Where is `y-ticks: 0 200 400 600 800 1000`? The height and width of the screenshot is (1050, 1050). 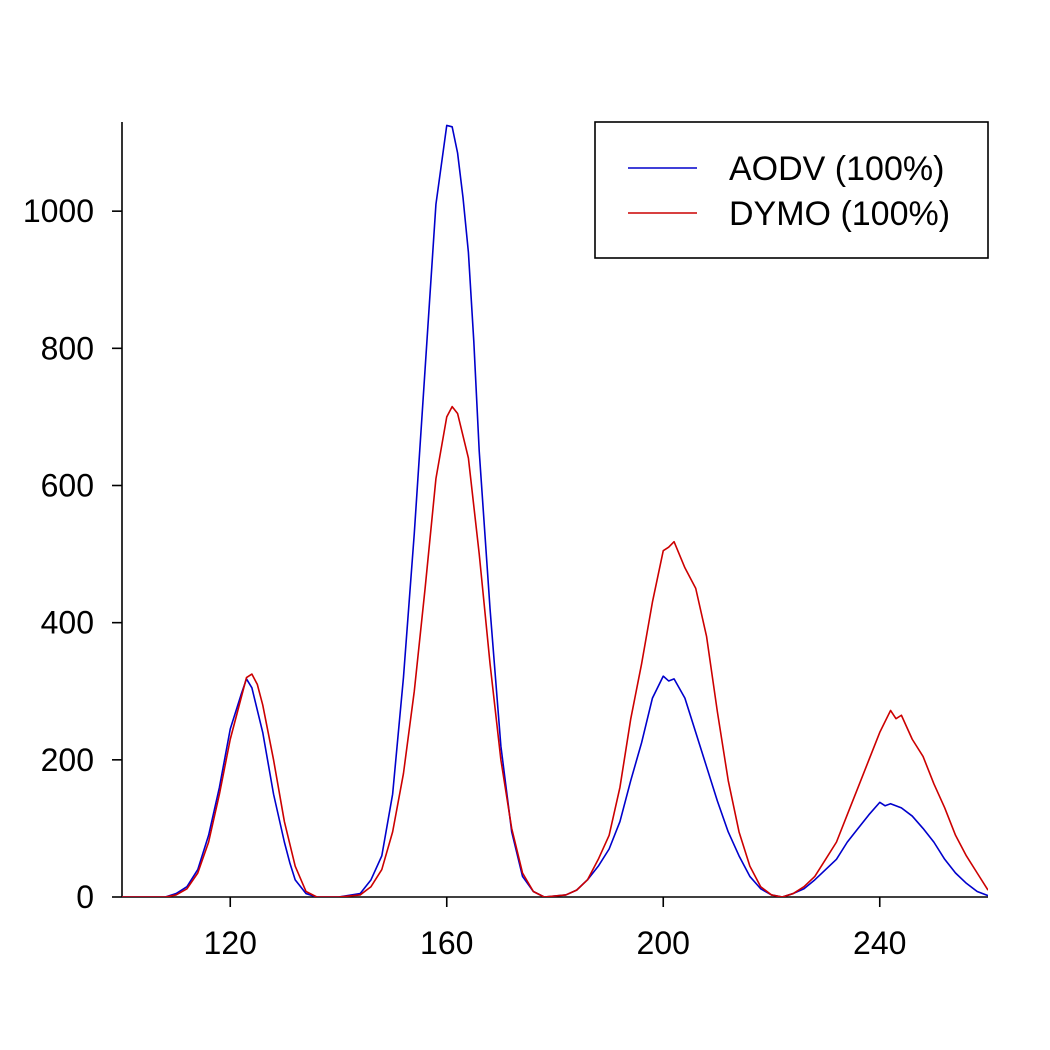 y-ticks: 0 200 400 600 800 1000 is located at coordinates (72, 554).